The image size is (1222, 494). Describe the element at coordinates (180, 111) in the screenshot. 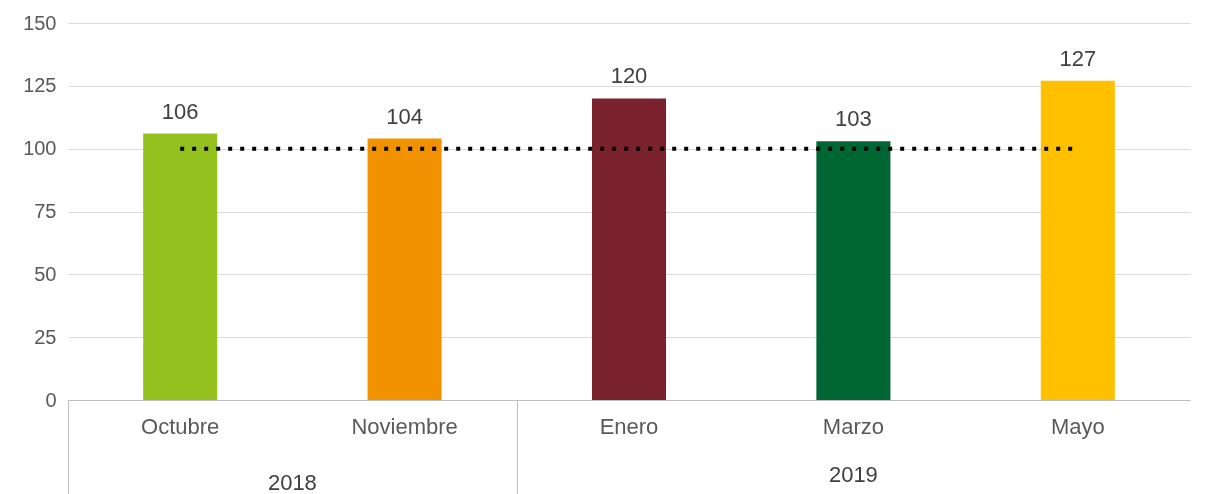

I see `data-label: 106` at that location.